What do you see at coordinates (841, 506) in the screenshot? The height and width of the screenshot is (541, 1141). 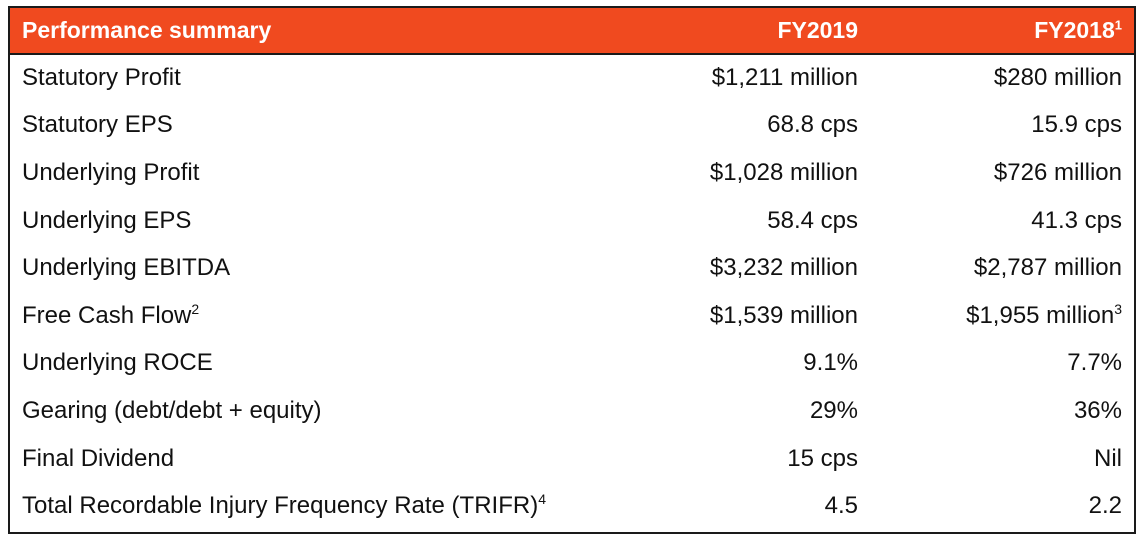 I see `row-fy2019-value: 4.5` at bounding box center [841, 506].